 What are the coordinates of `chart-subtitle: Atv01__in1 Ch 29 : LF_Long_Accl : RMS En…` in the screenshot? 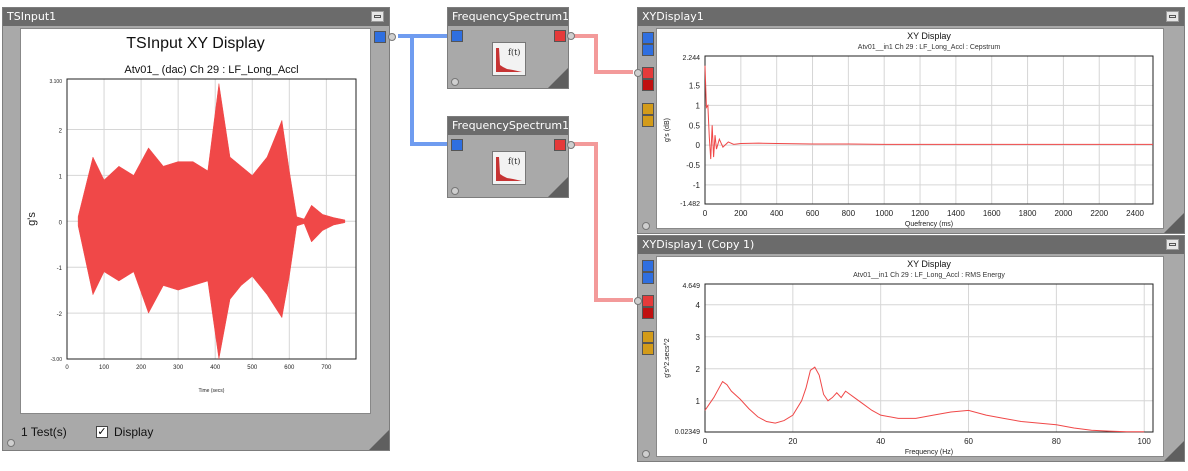 It's located at (929, 275).